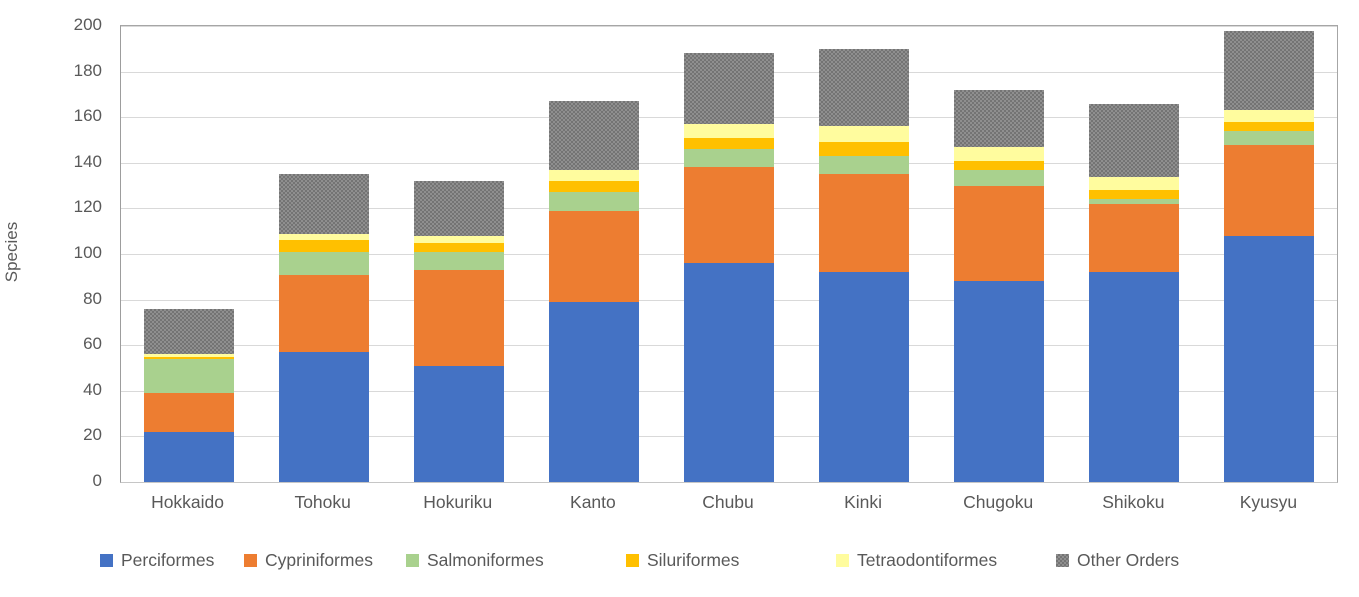  I want to click on legend-item-perciformes: Perciformes, so click(157, 560).